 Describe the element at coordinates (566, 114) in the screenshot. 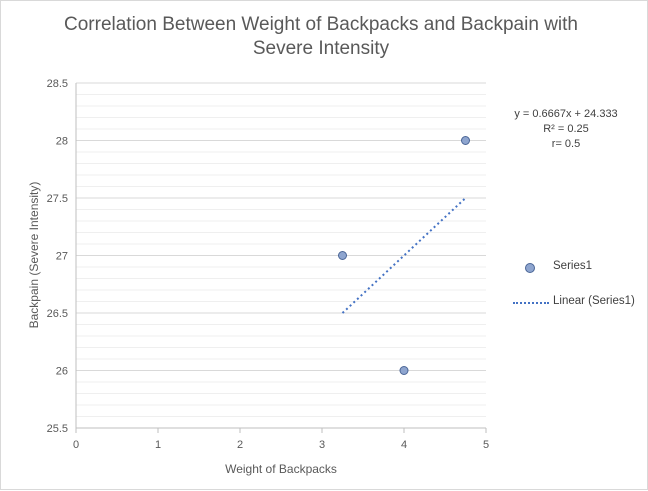

I see `equation-text: y = 0.6667x + 24.333` at that location.